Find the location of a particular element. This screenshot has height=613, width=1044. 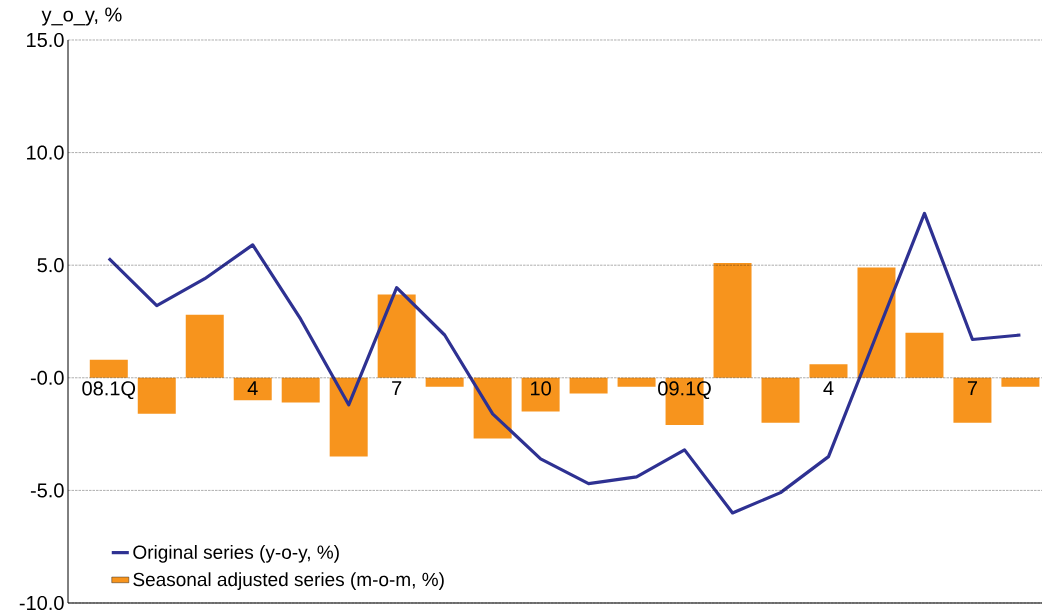

y-axis-title: y_o_y, % is located at coordinates (81, 16).